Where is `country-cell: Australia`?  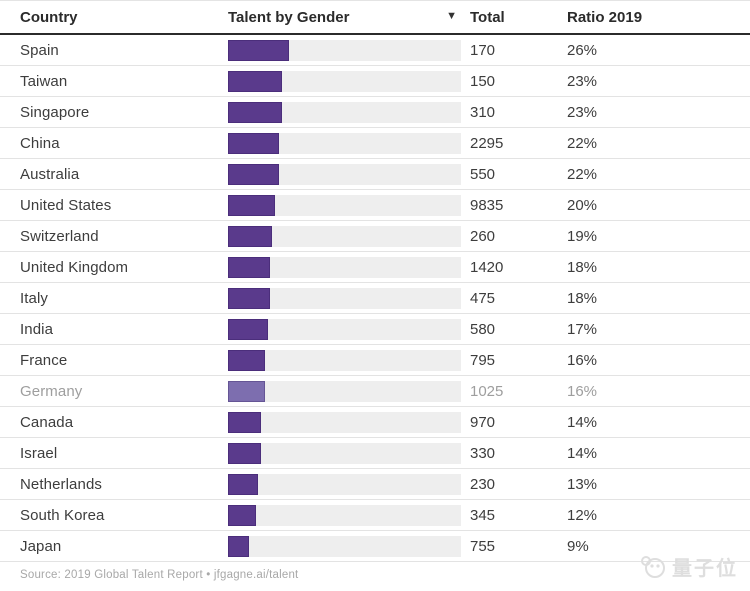
country-cell: Australia is located at coordinates (50, 174).